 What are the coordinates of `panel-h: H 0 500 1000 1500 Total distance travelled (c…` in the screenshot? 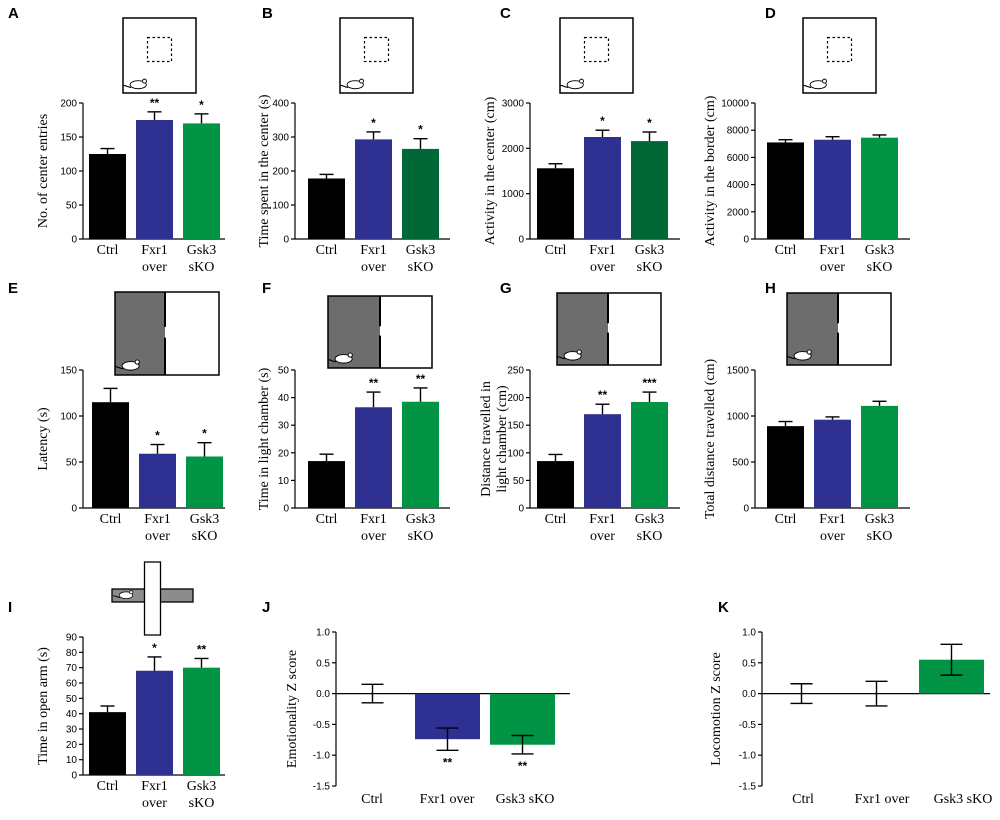 It's located at (806, 412).